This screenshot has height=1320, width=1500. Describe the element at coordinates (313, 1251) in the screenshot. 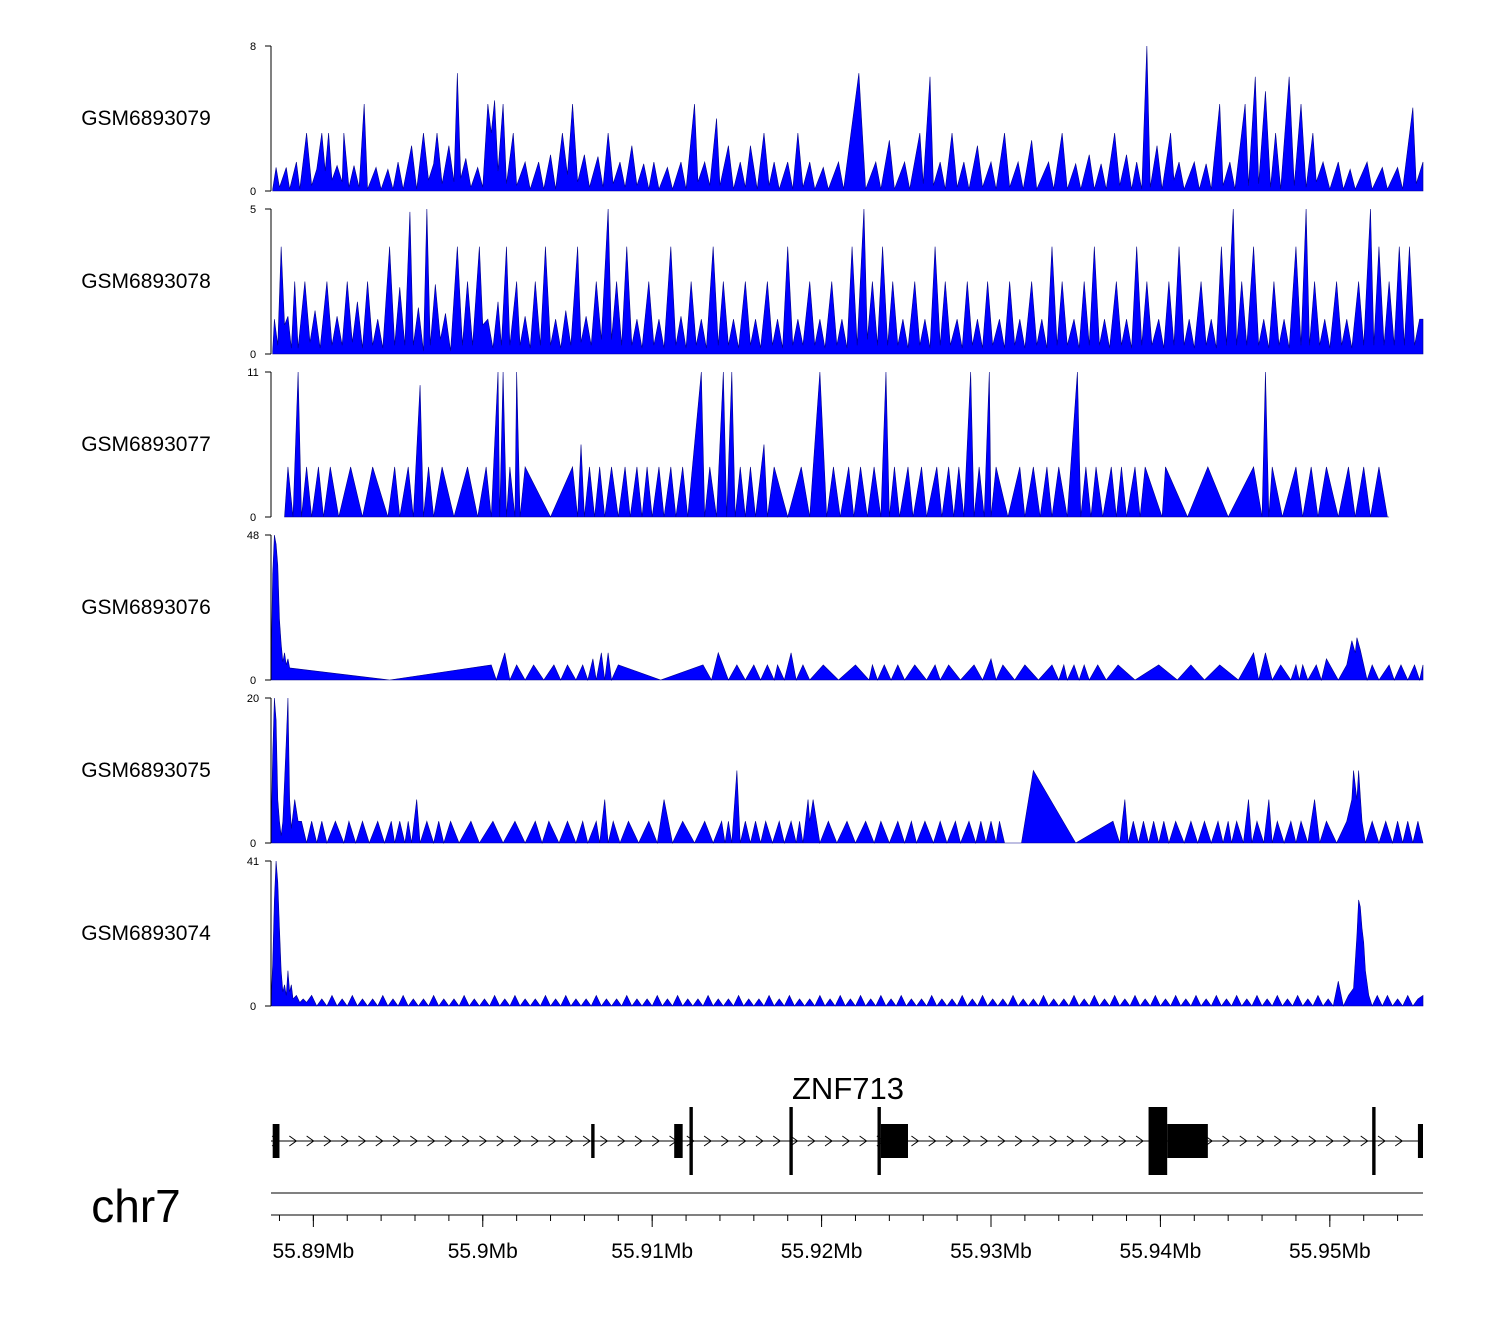

I see `x-tick-label: 55.89Mb` at that location.